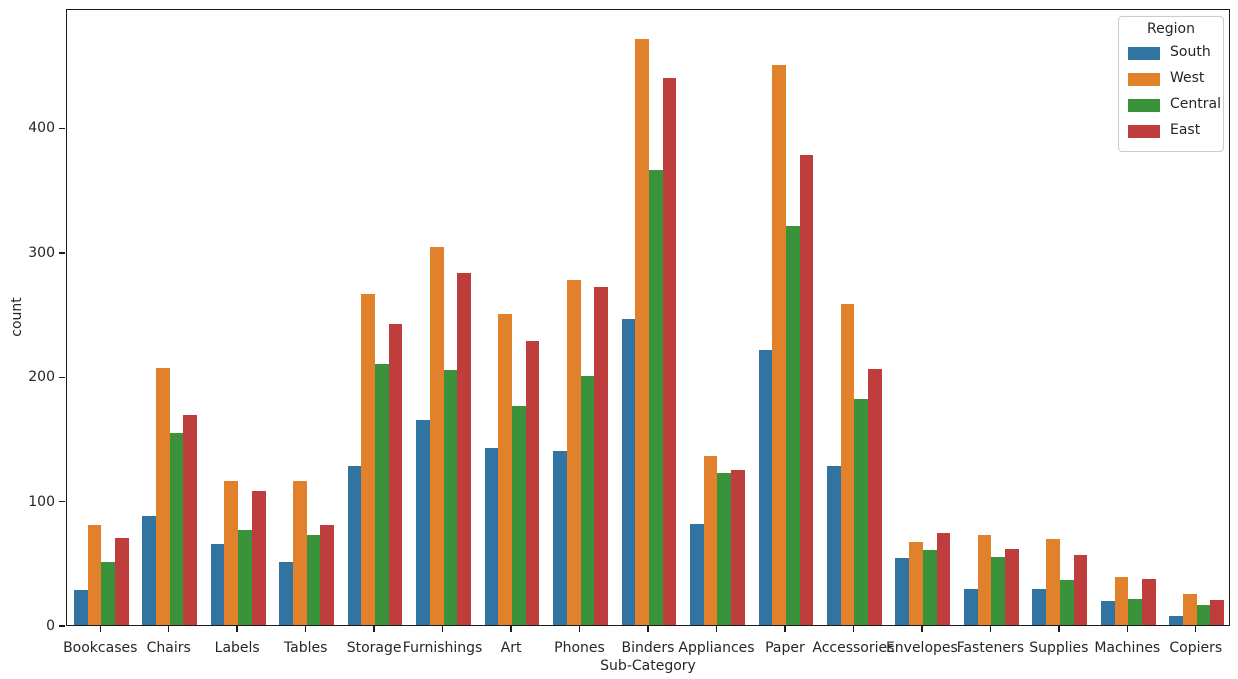  I want to click on y-tick-label-100: 100, so click(41, 501).